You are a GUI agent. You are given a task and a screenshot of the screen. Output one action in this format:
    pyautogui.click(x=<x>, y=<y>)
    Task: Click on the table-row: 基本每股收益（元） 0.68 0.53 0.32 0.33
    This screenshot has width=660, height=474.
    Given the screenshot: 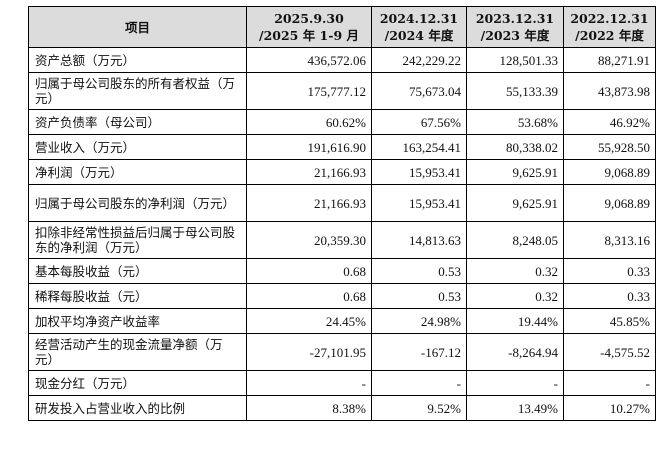 What is the action you would take?
    pyautogui.click(x=342, y=271)
    